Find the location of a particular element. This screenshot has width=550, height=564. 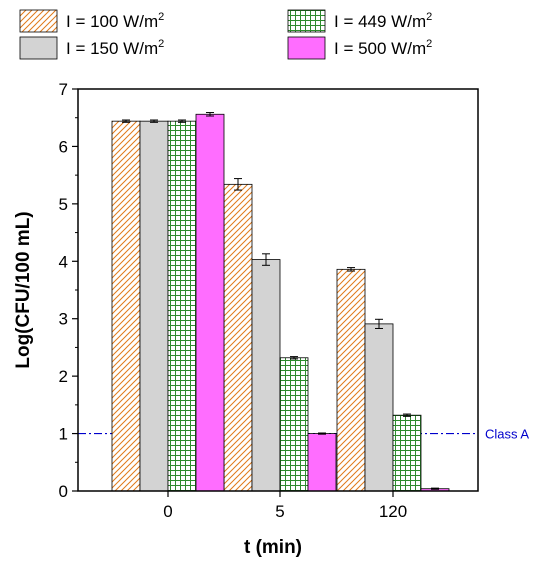

bar-150-t5 is located at coordinates (266, 375).